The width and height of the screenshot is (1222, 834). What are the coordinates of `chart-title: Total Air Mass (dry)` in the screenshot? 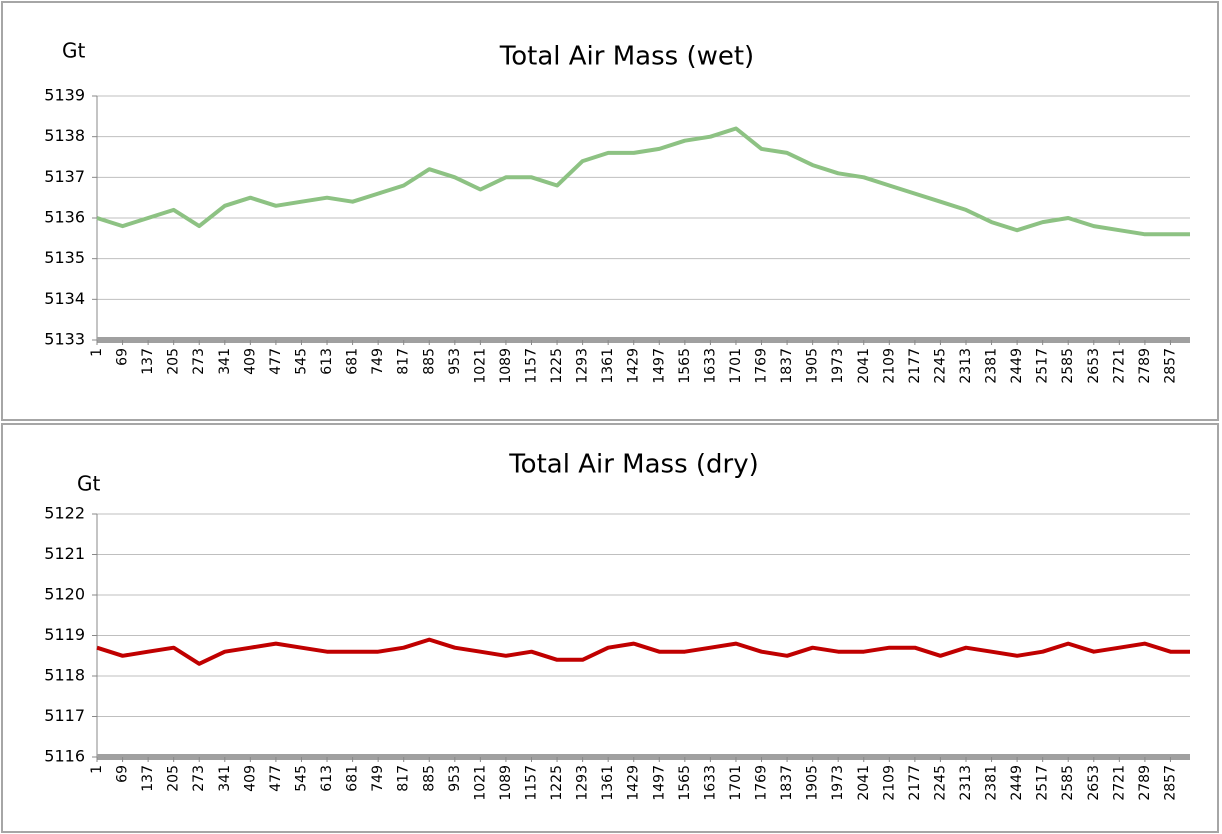 It's located at (633, 465).